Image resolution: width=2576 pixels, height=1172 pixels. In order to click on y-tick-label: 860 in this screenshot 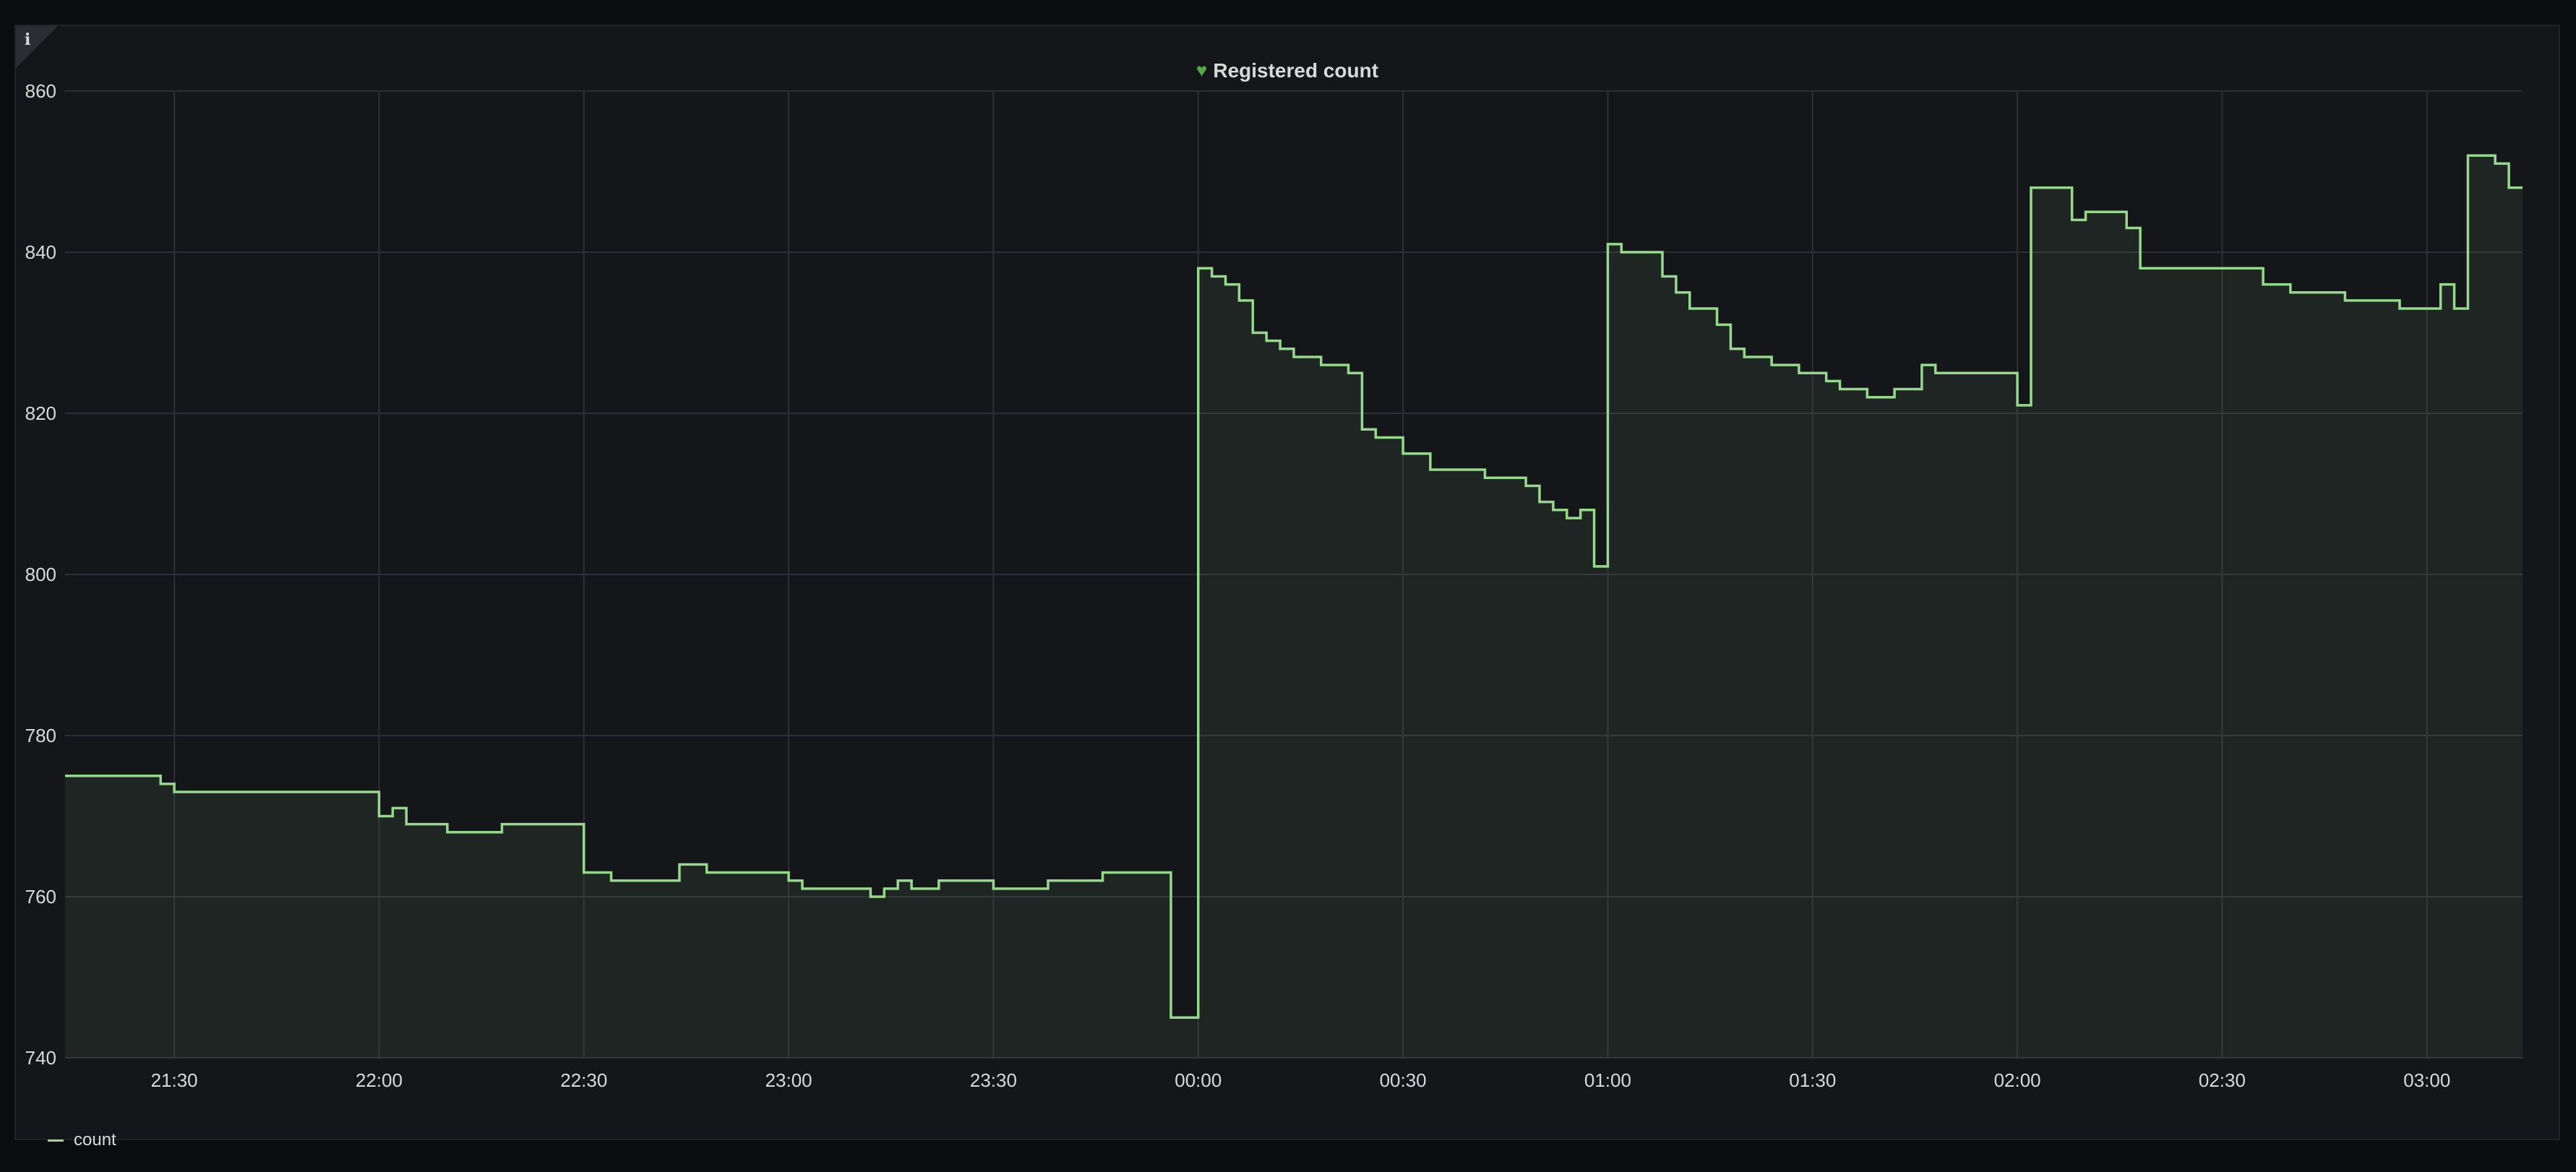, I will do `click(40, 91)`.